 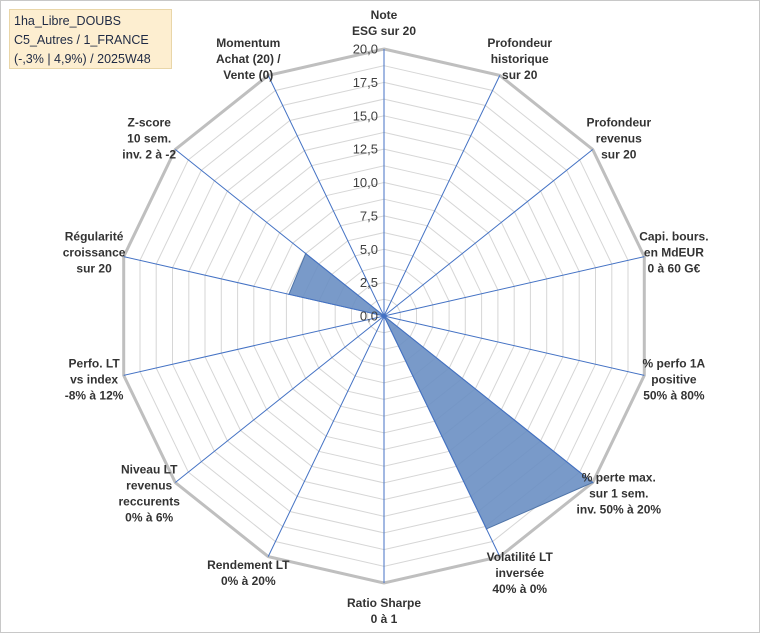 I want to click on axis-label: Profondeur historique sur 20, so click(x=519, y=59).